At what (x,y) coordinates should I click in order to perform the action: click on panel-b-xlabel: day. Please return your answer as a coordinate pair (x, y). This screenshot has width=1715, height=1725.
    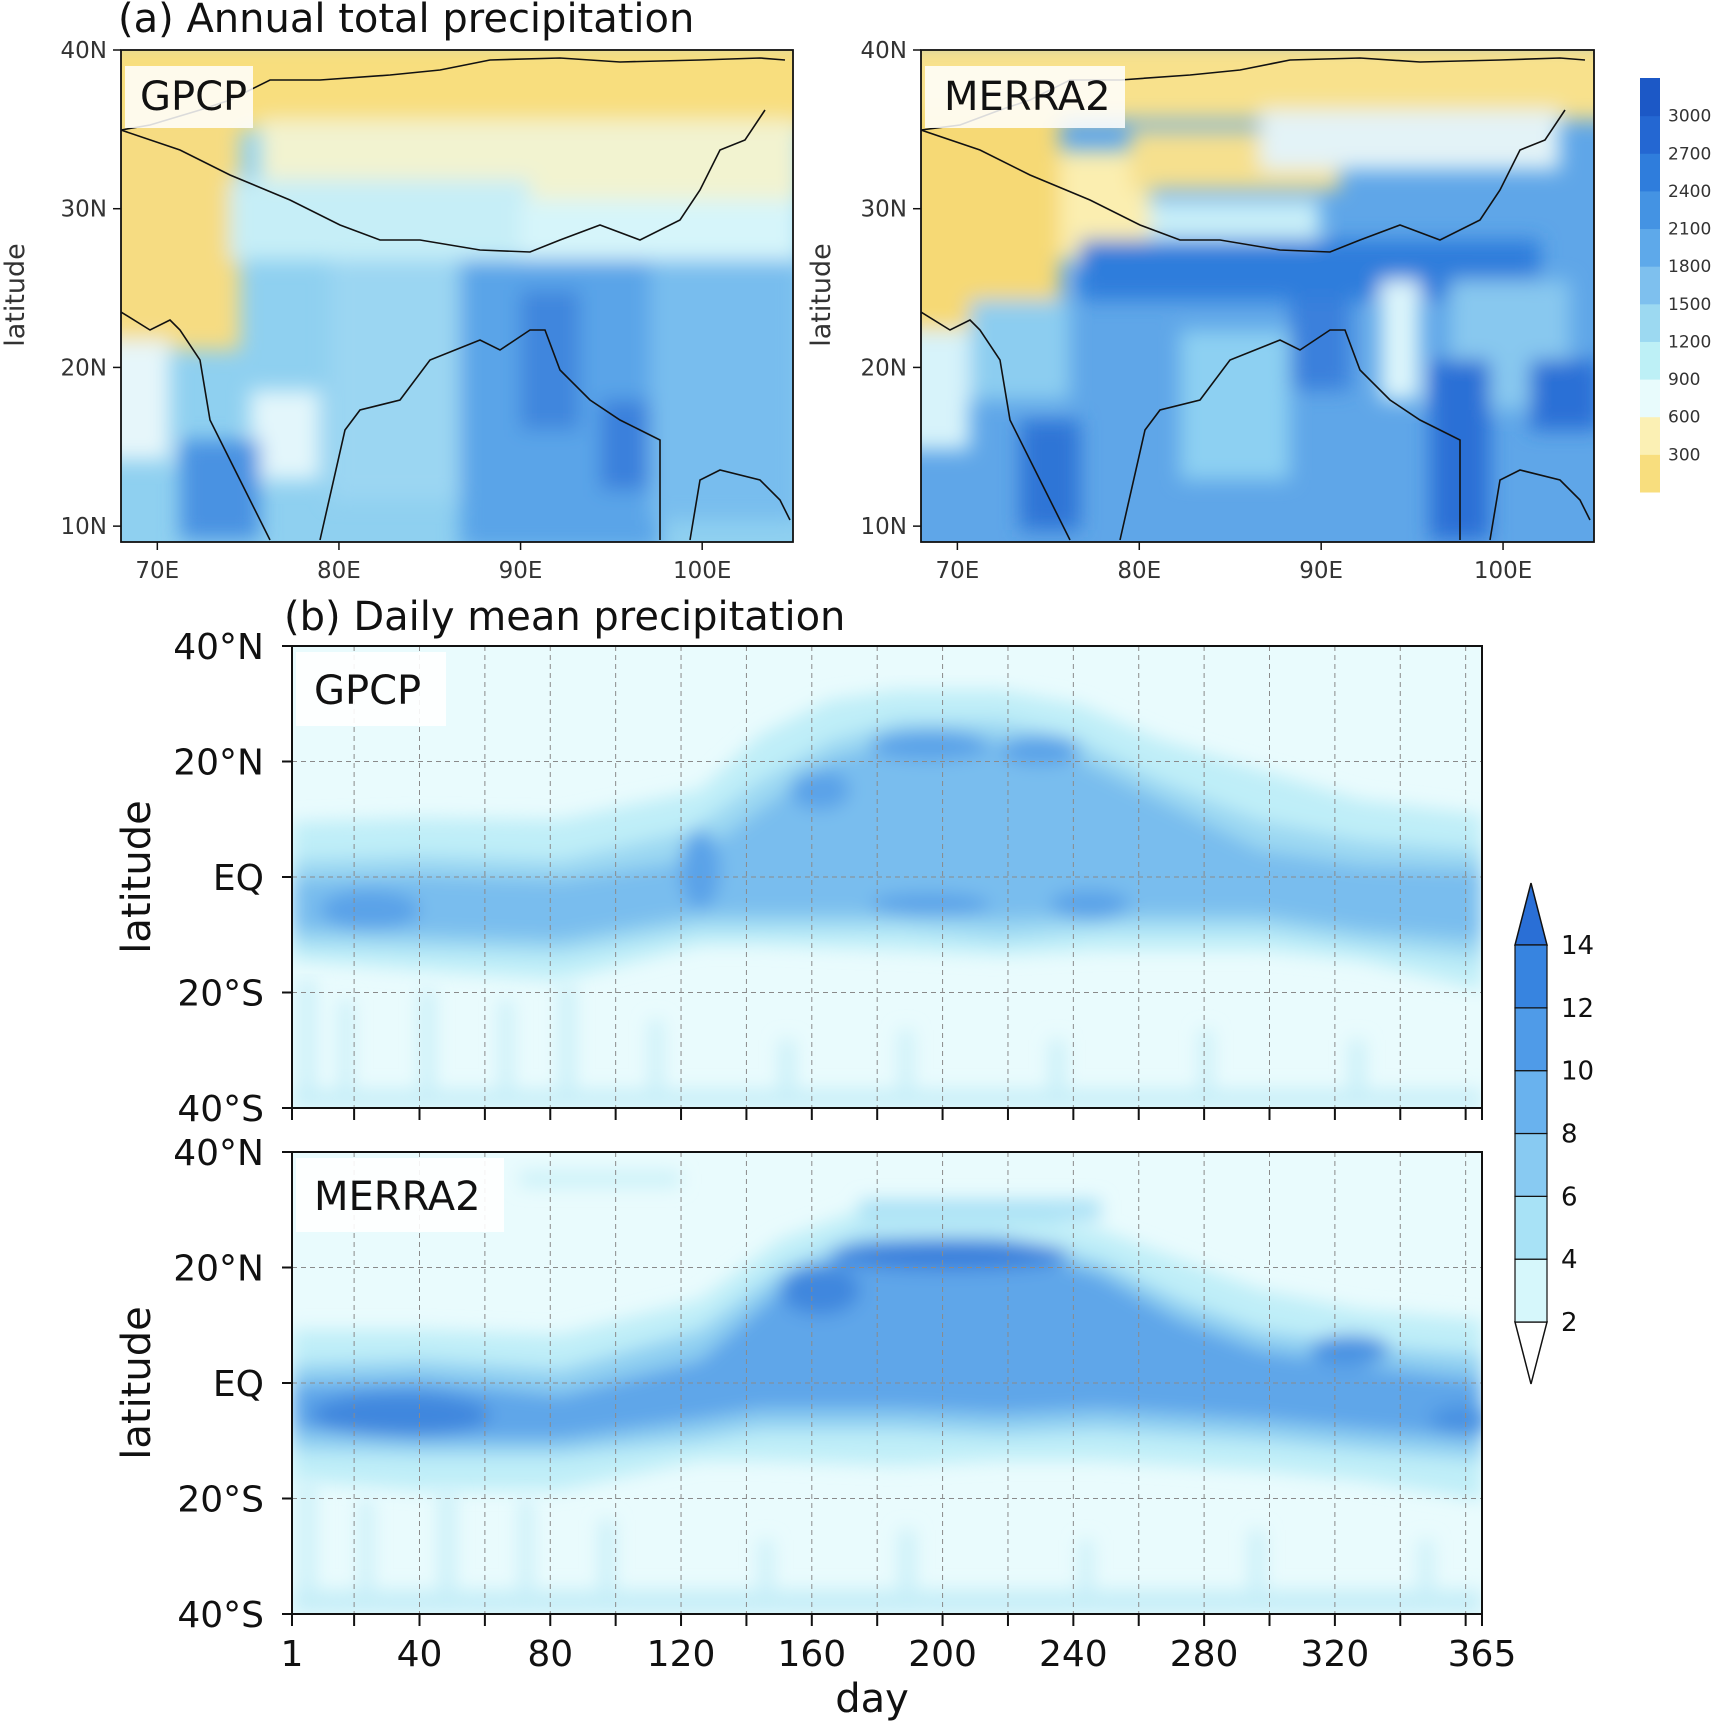
    Looking at the image, I should click on (872, 1699).